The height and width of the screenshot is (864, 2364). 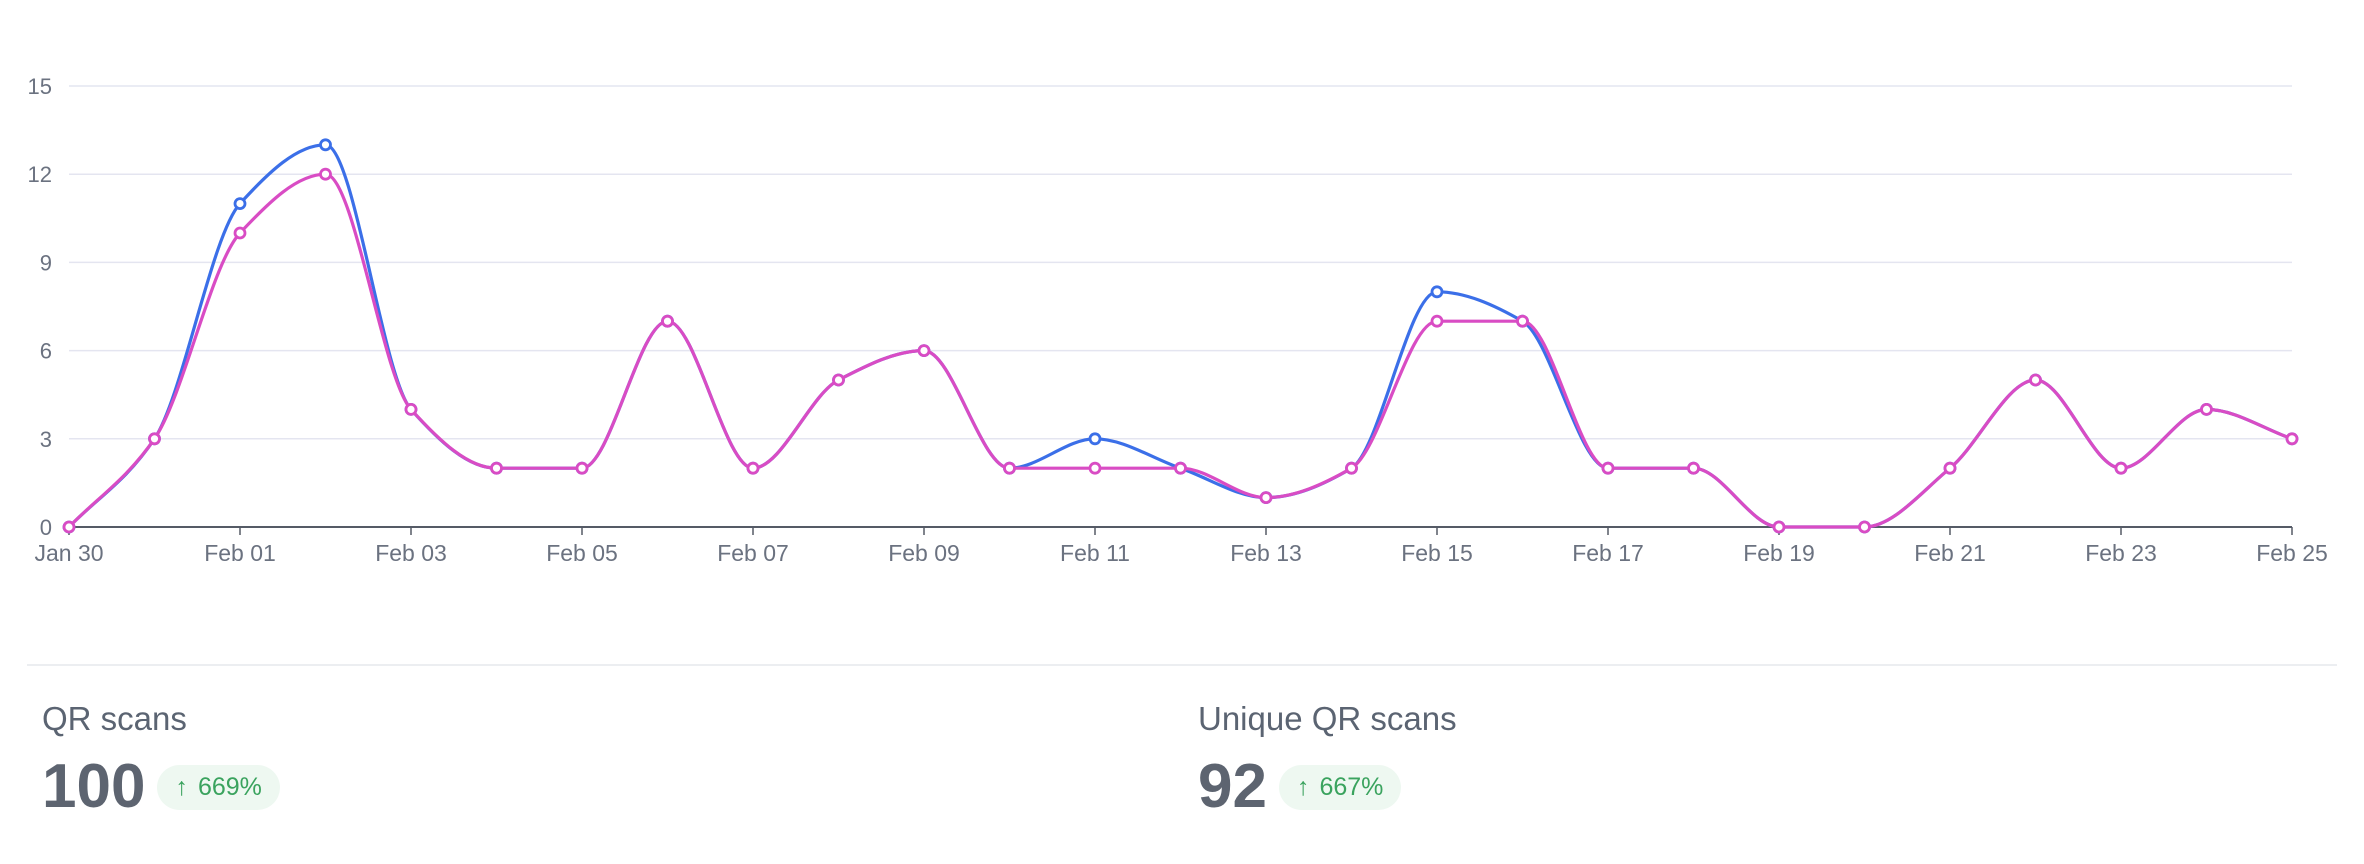 I want to click on y-tick-label: 9, so click(x=46, y=262).